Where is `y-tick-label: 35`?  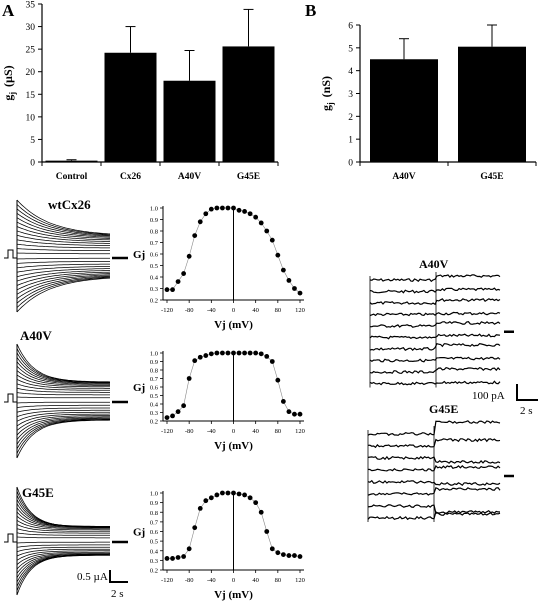 y-tick-label: 35 is located at coordinates (31, 6).